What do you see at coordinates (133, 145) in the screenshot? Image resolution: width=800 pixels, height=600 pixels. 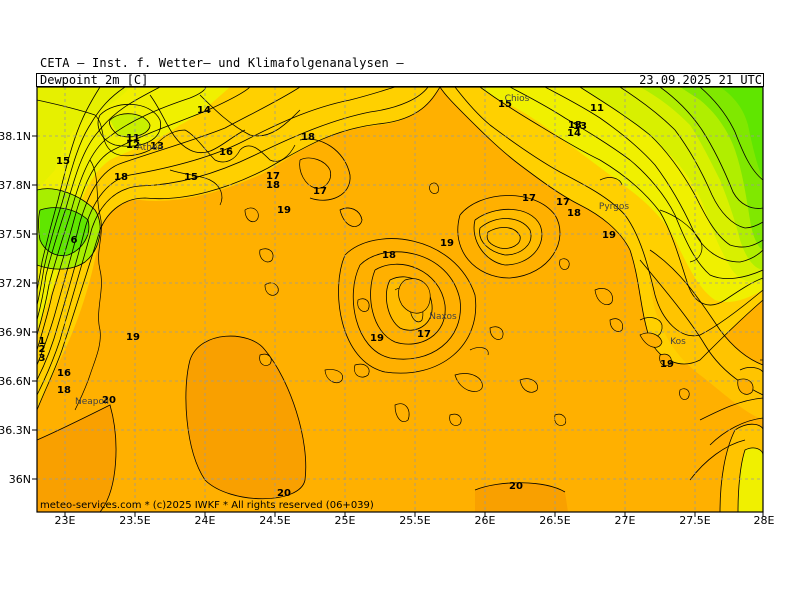 I see `contour-label: 12` at bounding box center [133, 145].